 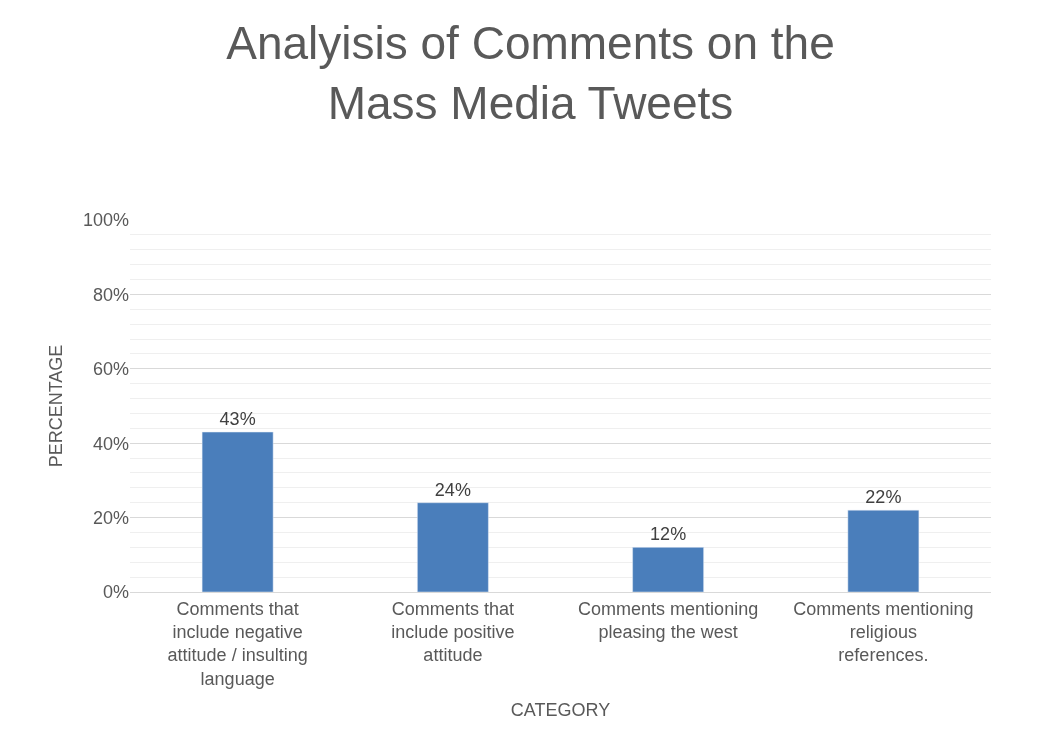 I want to click on y-axis-title: PERCENTAGE, so click(x=56, y=406).